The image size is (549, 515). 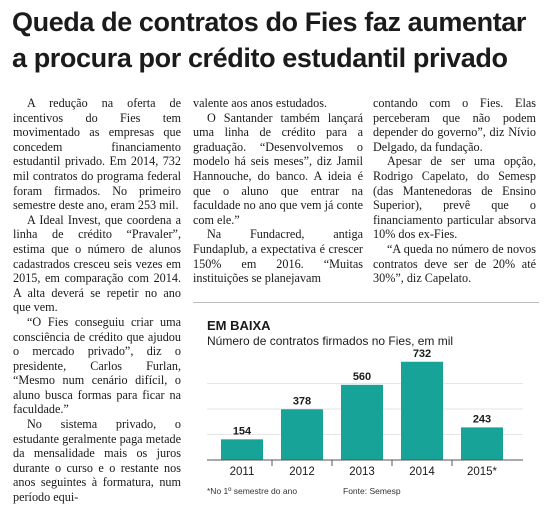 What do you see at coordinates (239, 325) in the screenshot?
I see `chart-title: EM BAIXA` at bounding box center [239, 325].